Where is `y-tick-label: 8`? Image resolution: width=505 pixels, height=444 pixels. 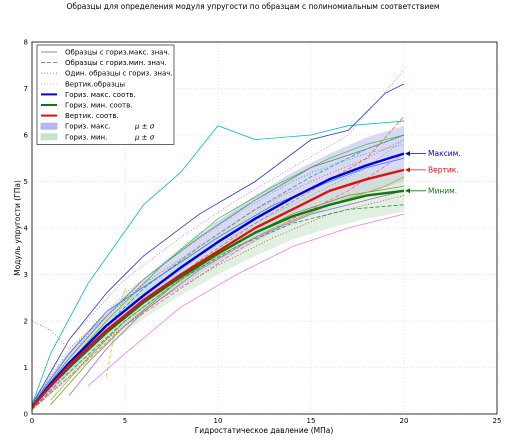
y-tick-label: 8 is located at coordinates (26, 43).